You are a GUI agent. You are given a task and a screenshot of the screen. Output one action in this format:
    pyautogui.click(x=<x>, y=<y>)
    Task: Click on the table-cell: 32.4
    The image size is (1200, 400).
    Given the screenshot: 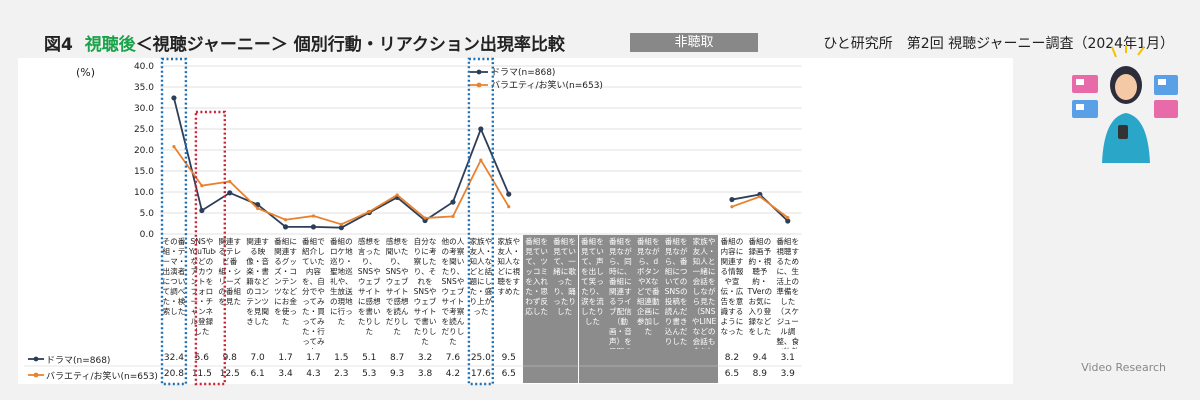 What is the action you would take?
    pyautogui.click(x=173, y=358)
    